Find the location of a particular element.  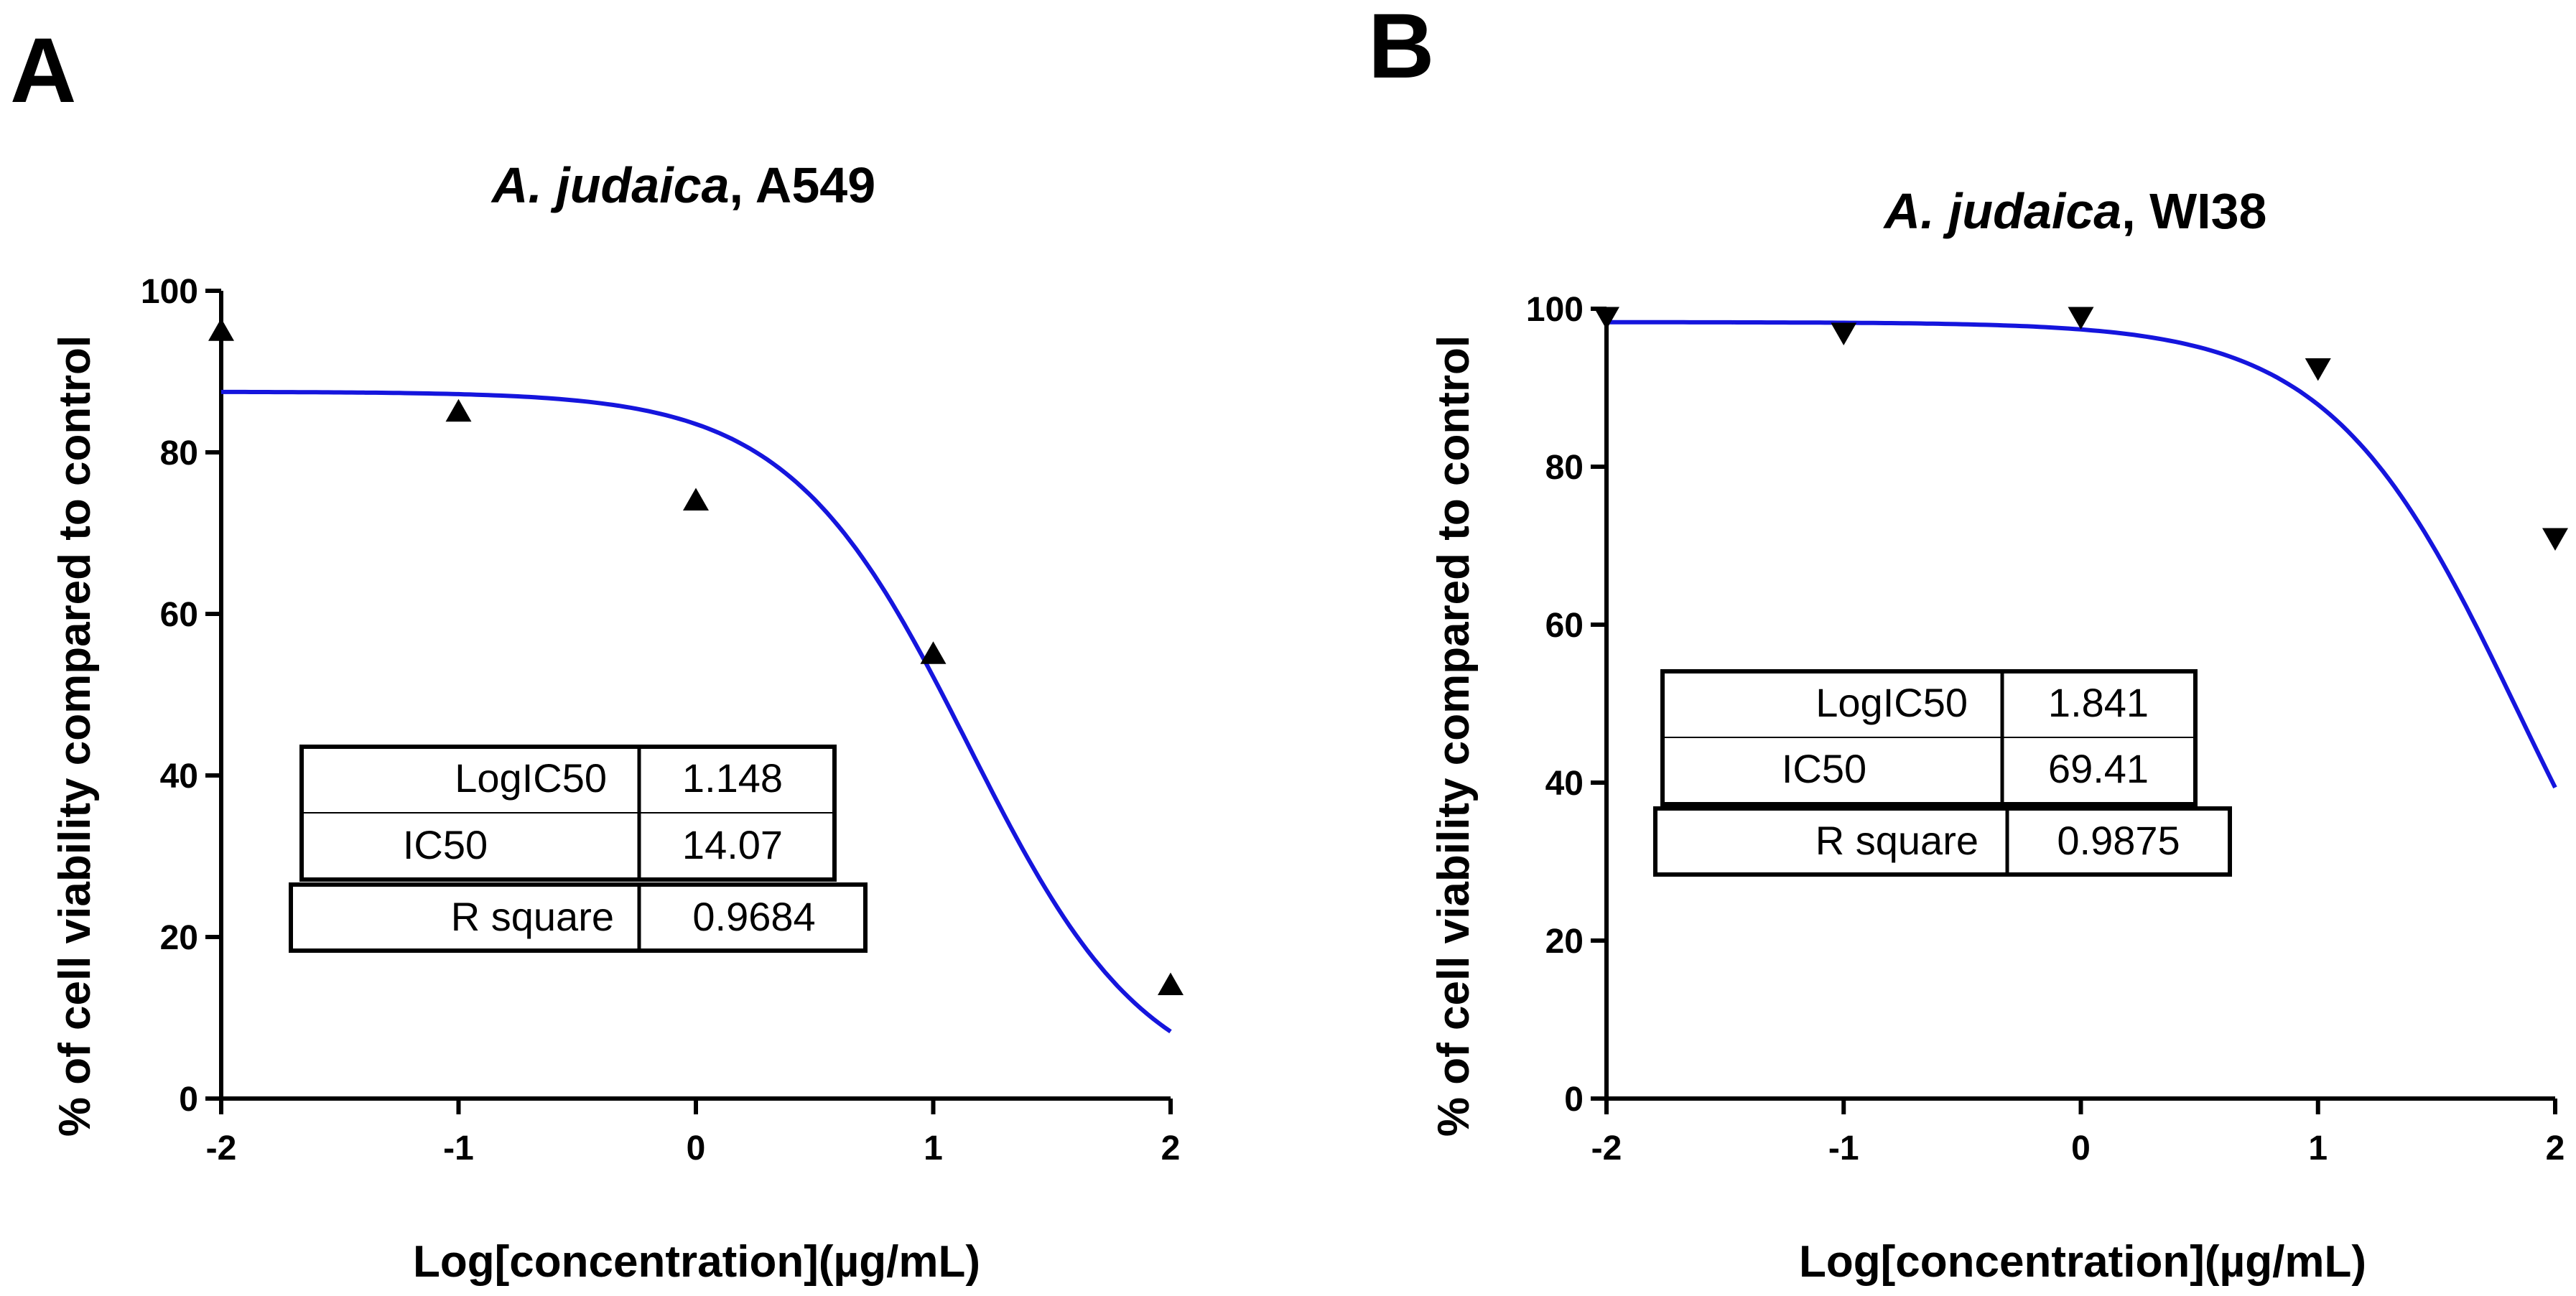

chart-title: A. judaica, WI38 is located at coordinates (2075, 211).